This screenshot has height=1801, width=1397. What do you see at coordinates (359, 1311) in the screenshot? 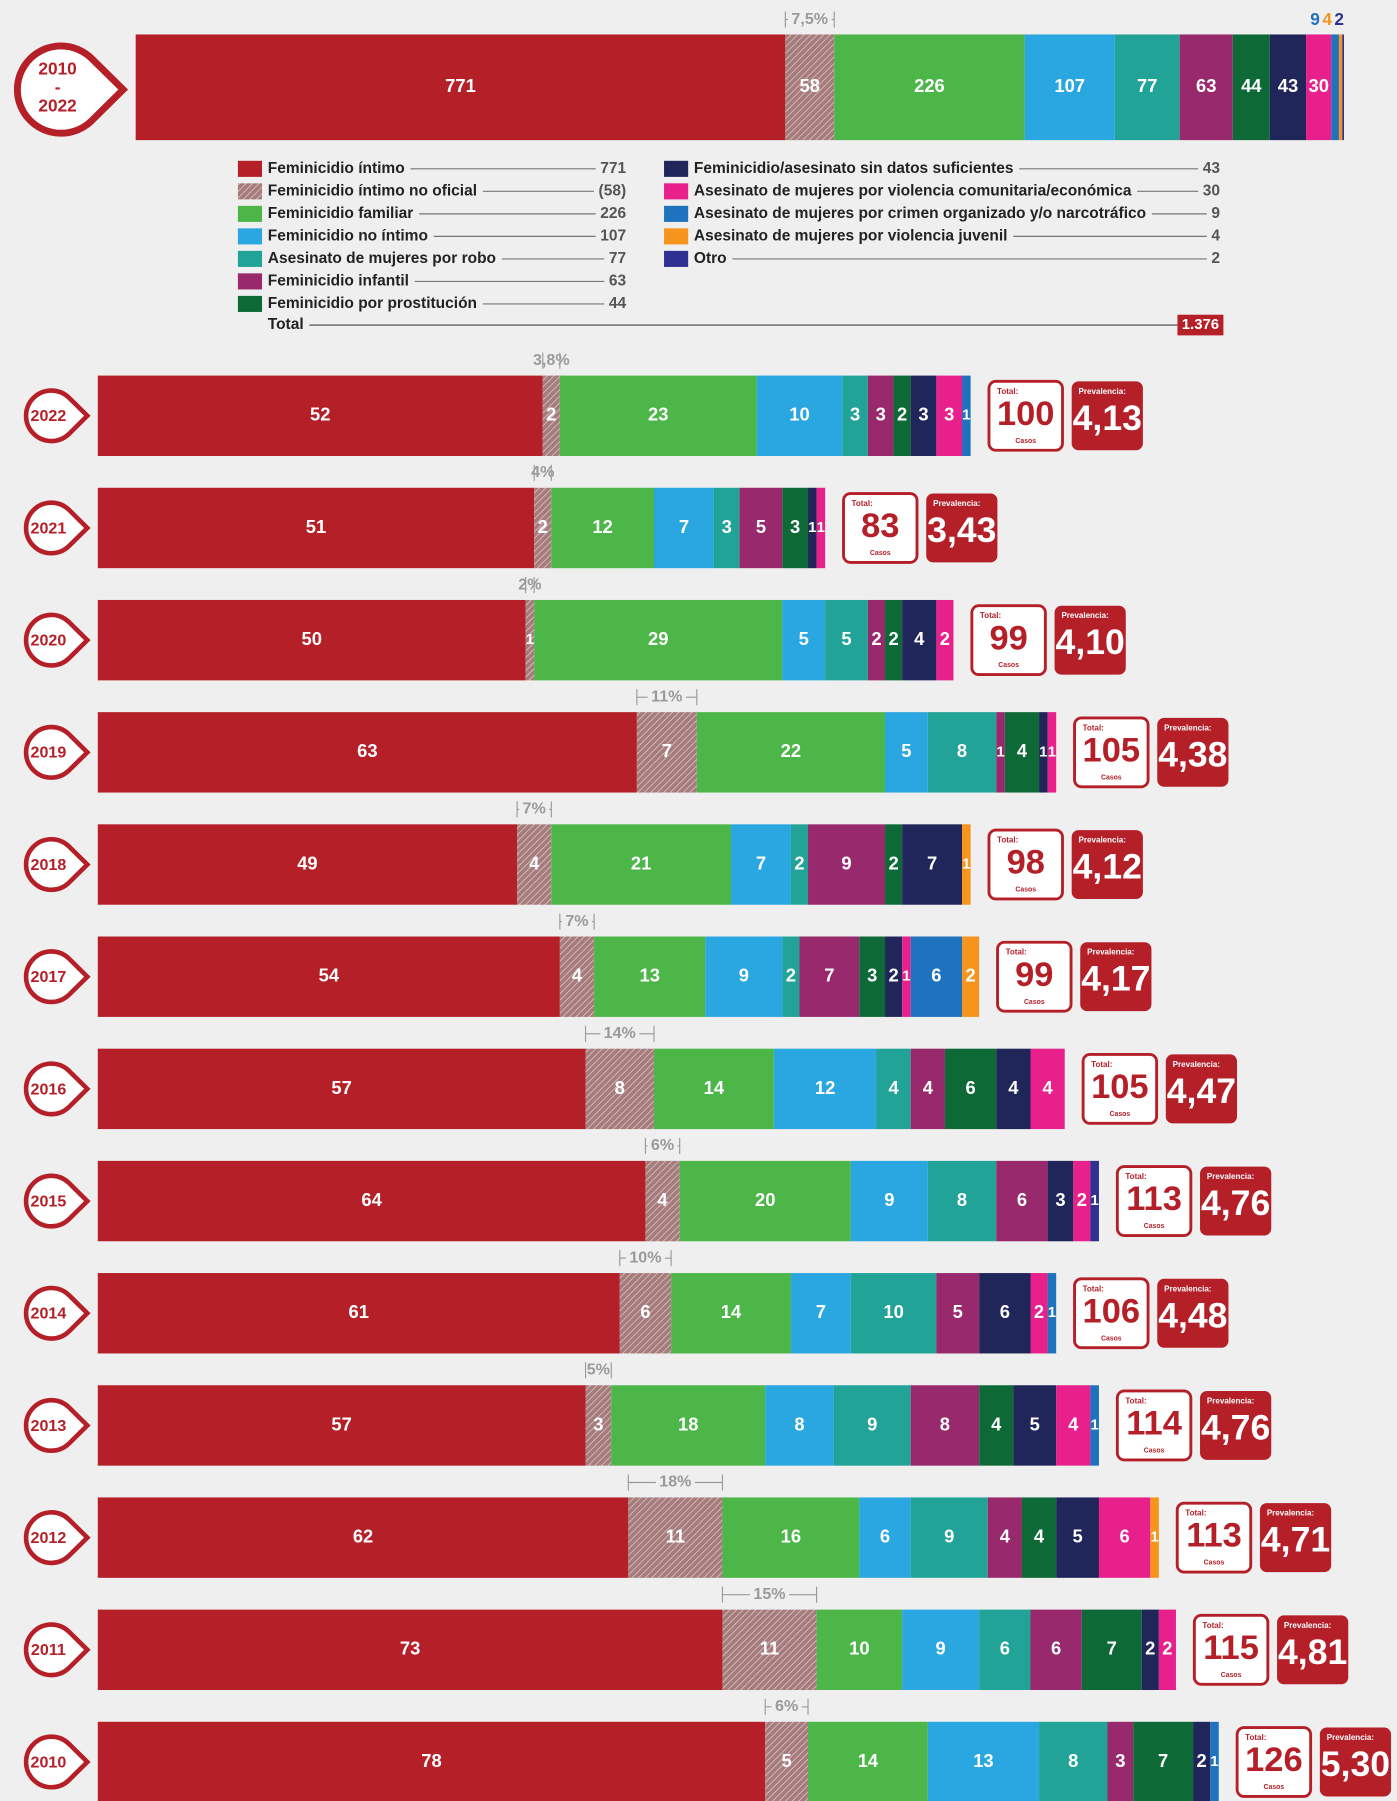
I see `segment-label: 61` at bounding box center [359, 1311].